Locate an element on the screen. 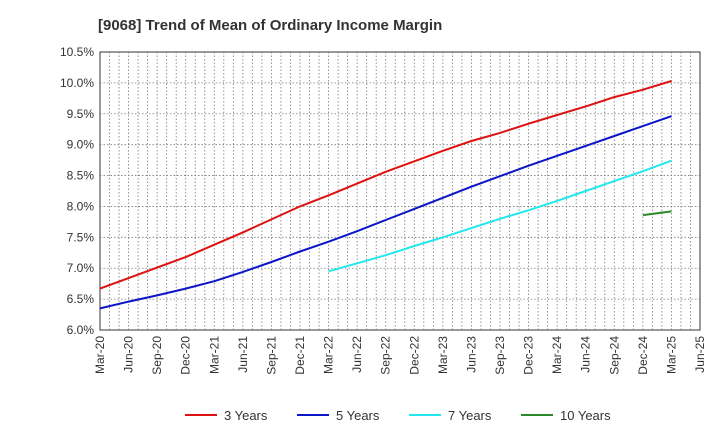 The height and width of the screenshot is (440, 720). x-tick-label: Jun-20 is located at coordinates (129, 354).